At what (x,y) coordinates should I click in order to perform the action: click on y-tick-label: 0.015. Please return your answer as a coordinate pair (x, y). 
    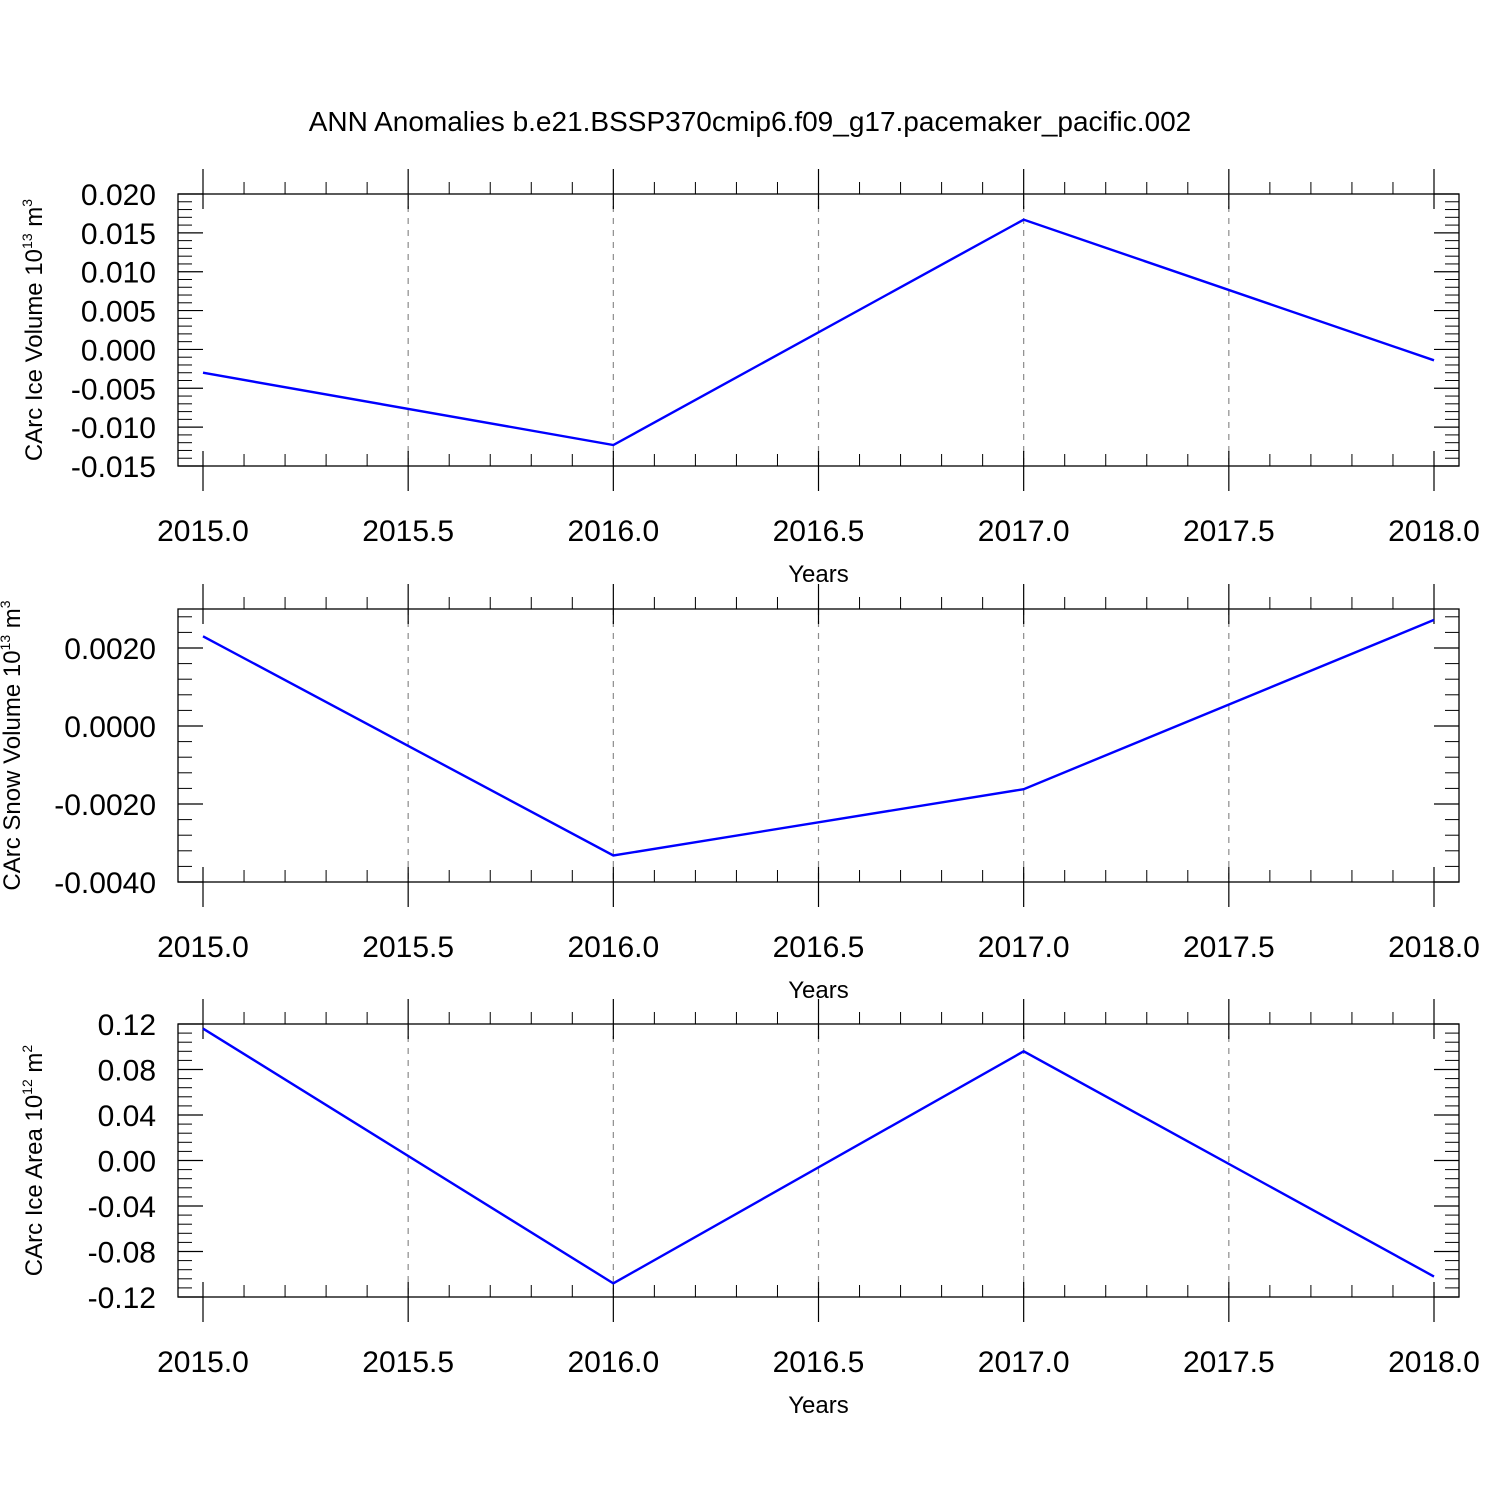
    Looking at the image, I should click on (118, 234).